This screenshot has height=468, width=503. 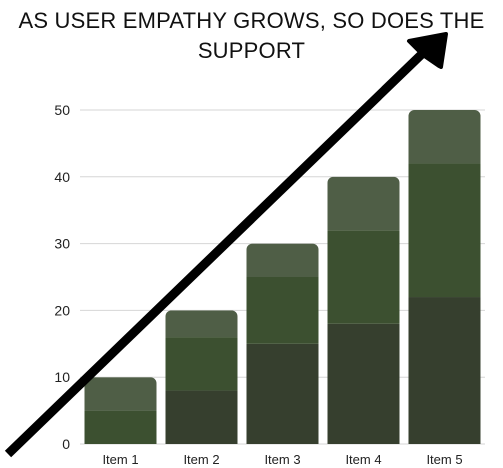 What do you see at coordinates (62, 110) in the screenshot?
I see `y-tick-label: 50` at bounding box center [62, 110].